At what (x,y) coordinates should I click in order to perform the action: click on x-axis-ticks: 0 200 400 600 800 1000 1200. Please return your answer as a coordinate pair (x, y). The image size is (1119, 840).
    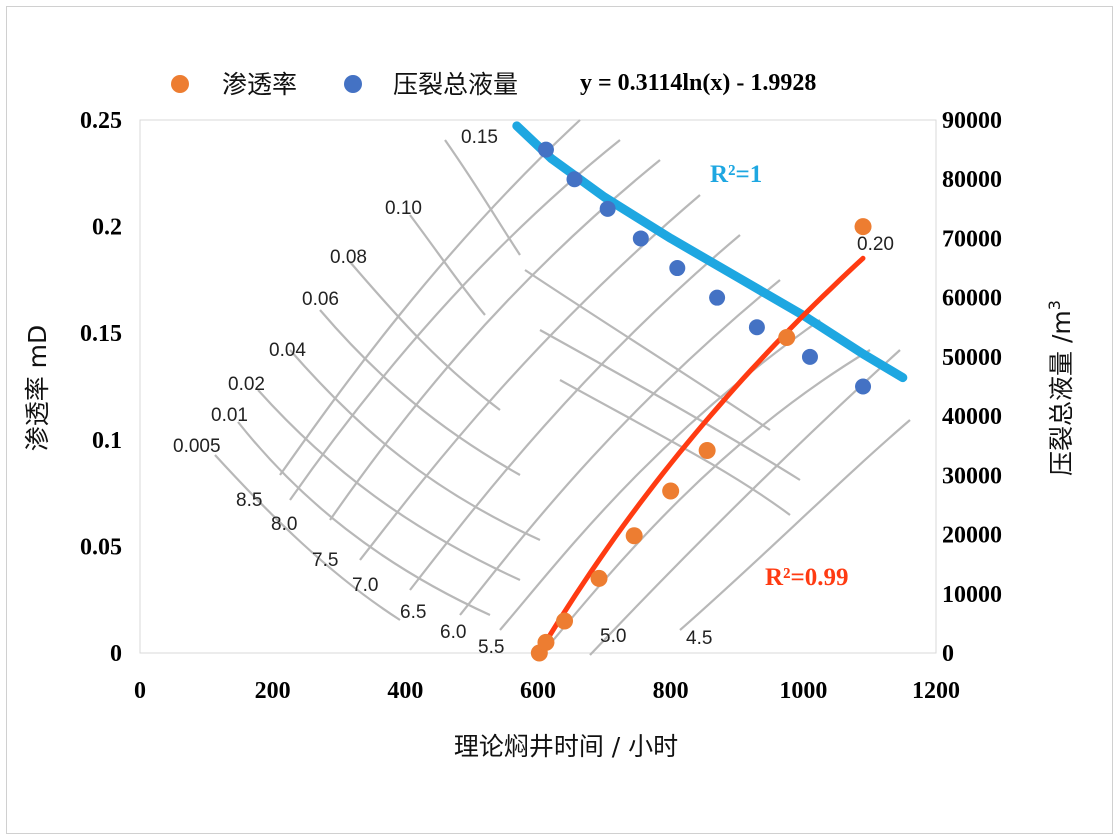
    Looking at the image, I should click on (547, 691).